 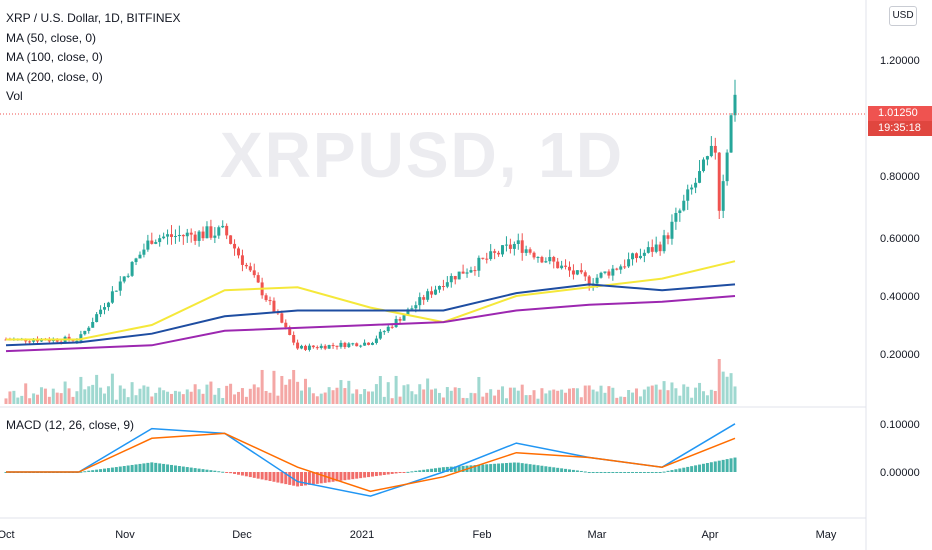 What do you see at coordinates (54, 76) in the screenshot?
I see `ma200-label: MA (200, close, 0)` at bounding box center [54, 76].